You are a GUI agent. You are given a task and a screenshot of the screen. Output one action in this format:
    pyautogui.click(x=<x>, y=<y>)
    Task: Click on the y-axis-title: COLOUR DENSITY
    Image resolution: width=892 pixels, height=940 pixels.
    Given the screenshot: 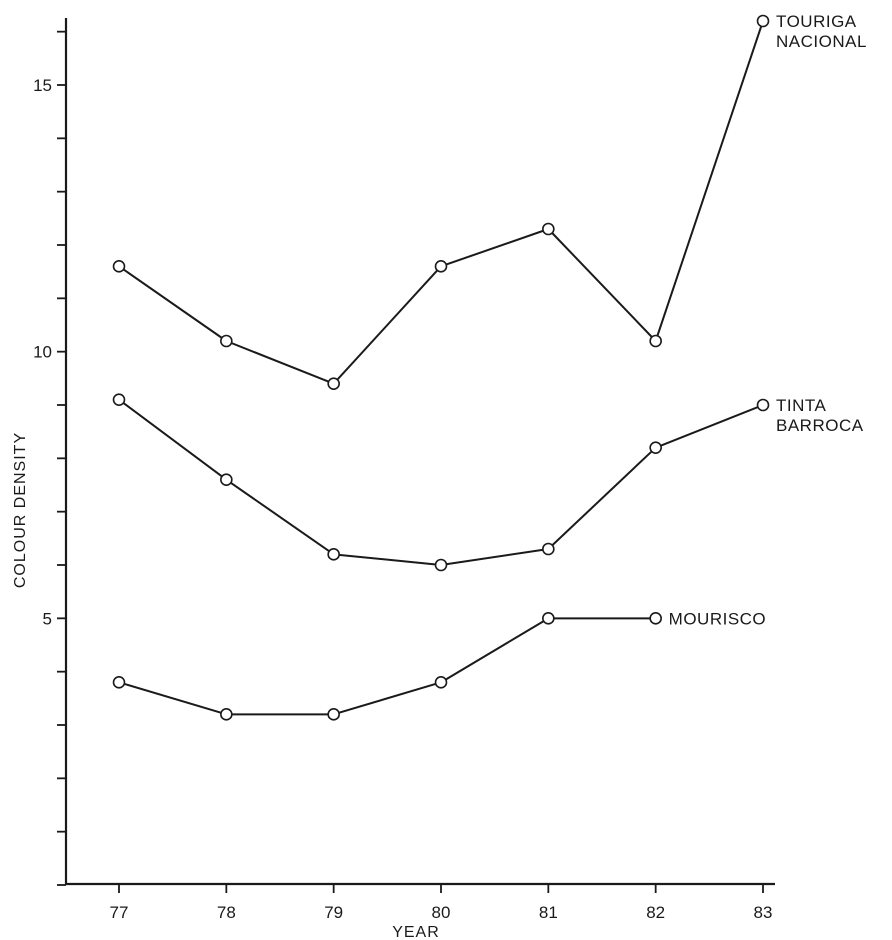 What is the action you would take?
    pyautogui.click(x=20, y=510)
    